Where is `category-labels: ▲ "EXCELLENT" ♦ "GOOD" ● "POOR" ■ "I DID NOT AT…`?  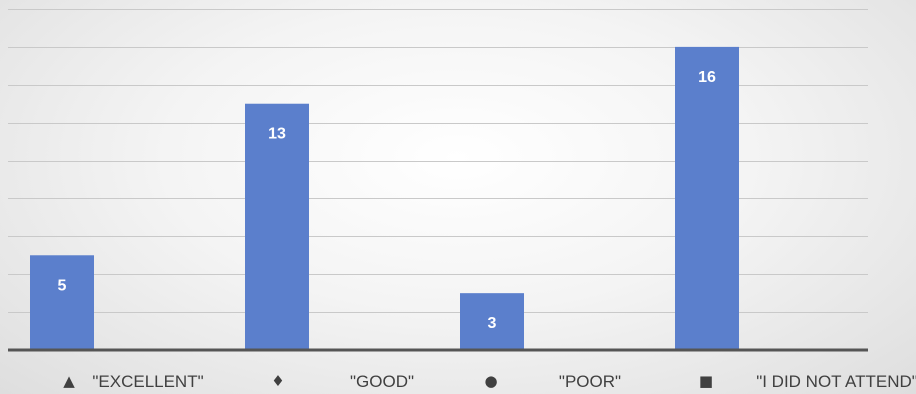 category-labels: ▲ "EXCELLENT" ♦ "GOOD" ● "POOR" ■ "I DID NOT AT… is located at coordinates (489, 381).